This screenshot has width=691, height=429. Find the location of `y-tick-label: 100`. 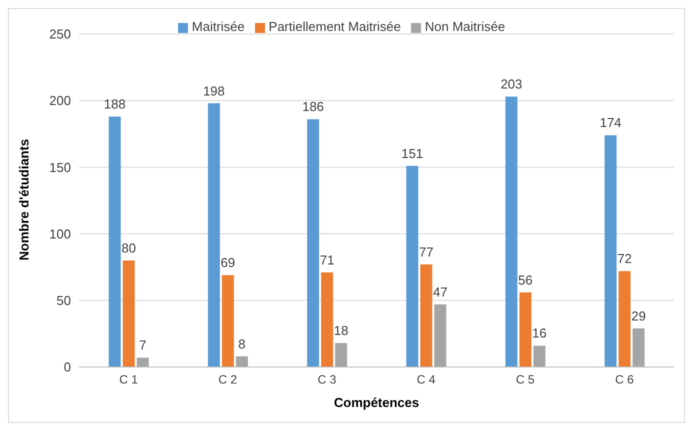

y-tick-label: 100 is located at coordinates (60, 234).